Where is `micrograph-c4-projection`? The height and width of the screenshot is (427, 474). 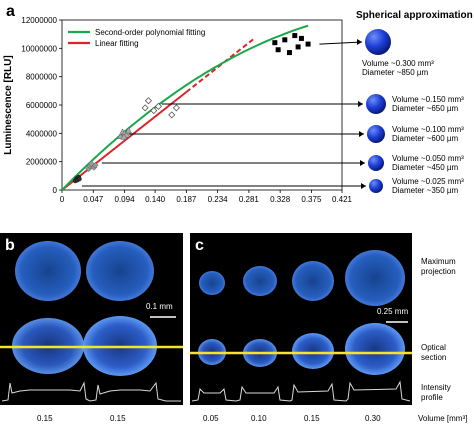 micrograph-c4-projection is located at coordinates (375, 278).